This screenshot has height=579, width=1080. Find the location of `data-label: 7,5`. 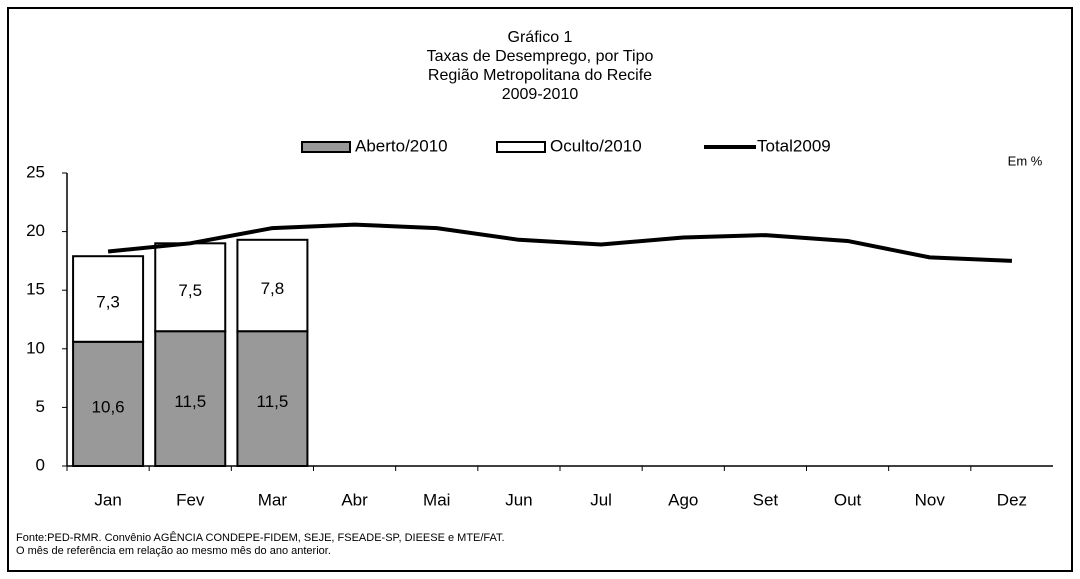

data-label: 7,5 is located at coordinates (190, 290).